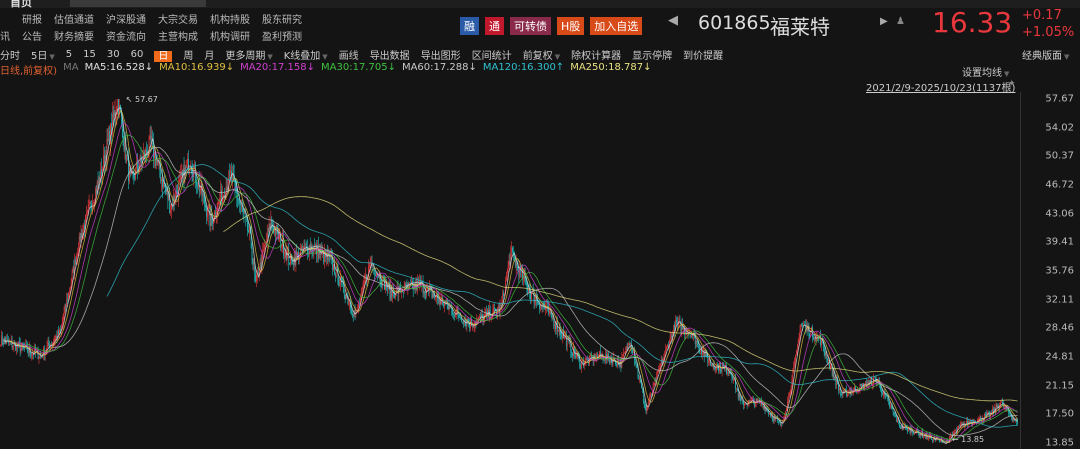  I want to click on alert-bell-icon: ♟, so click(900, 21).